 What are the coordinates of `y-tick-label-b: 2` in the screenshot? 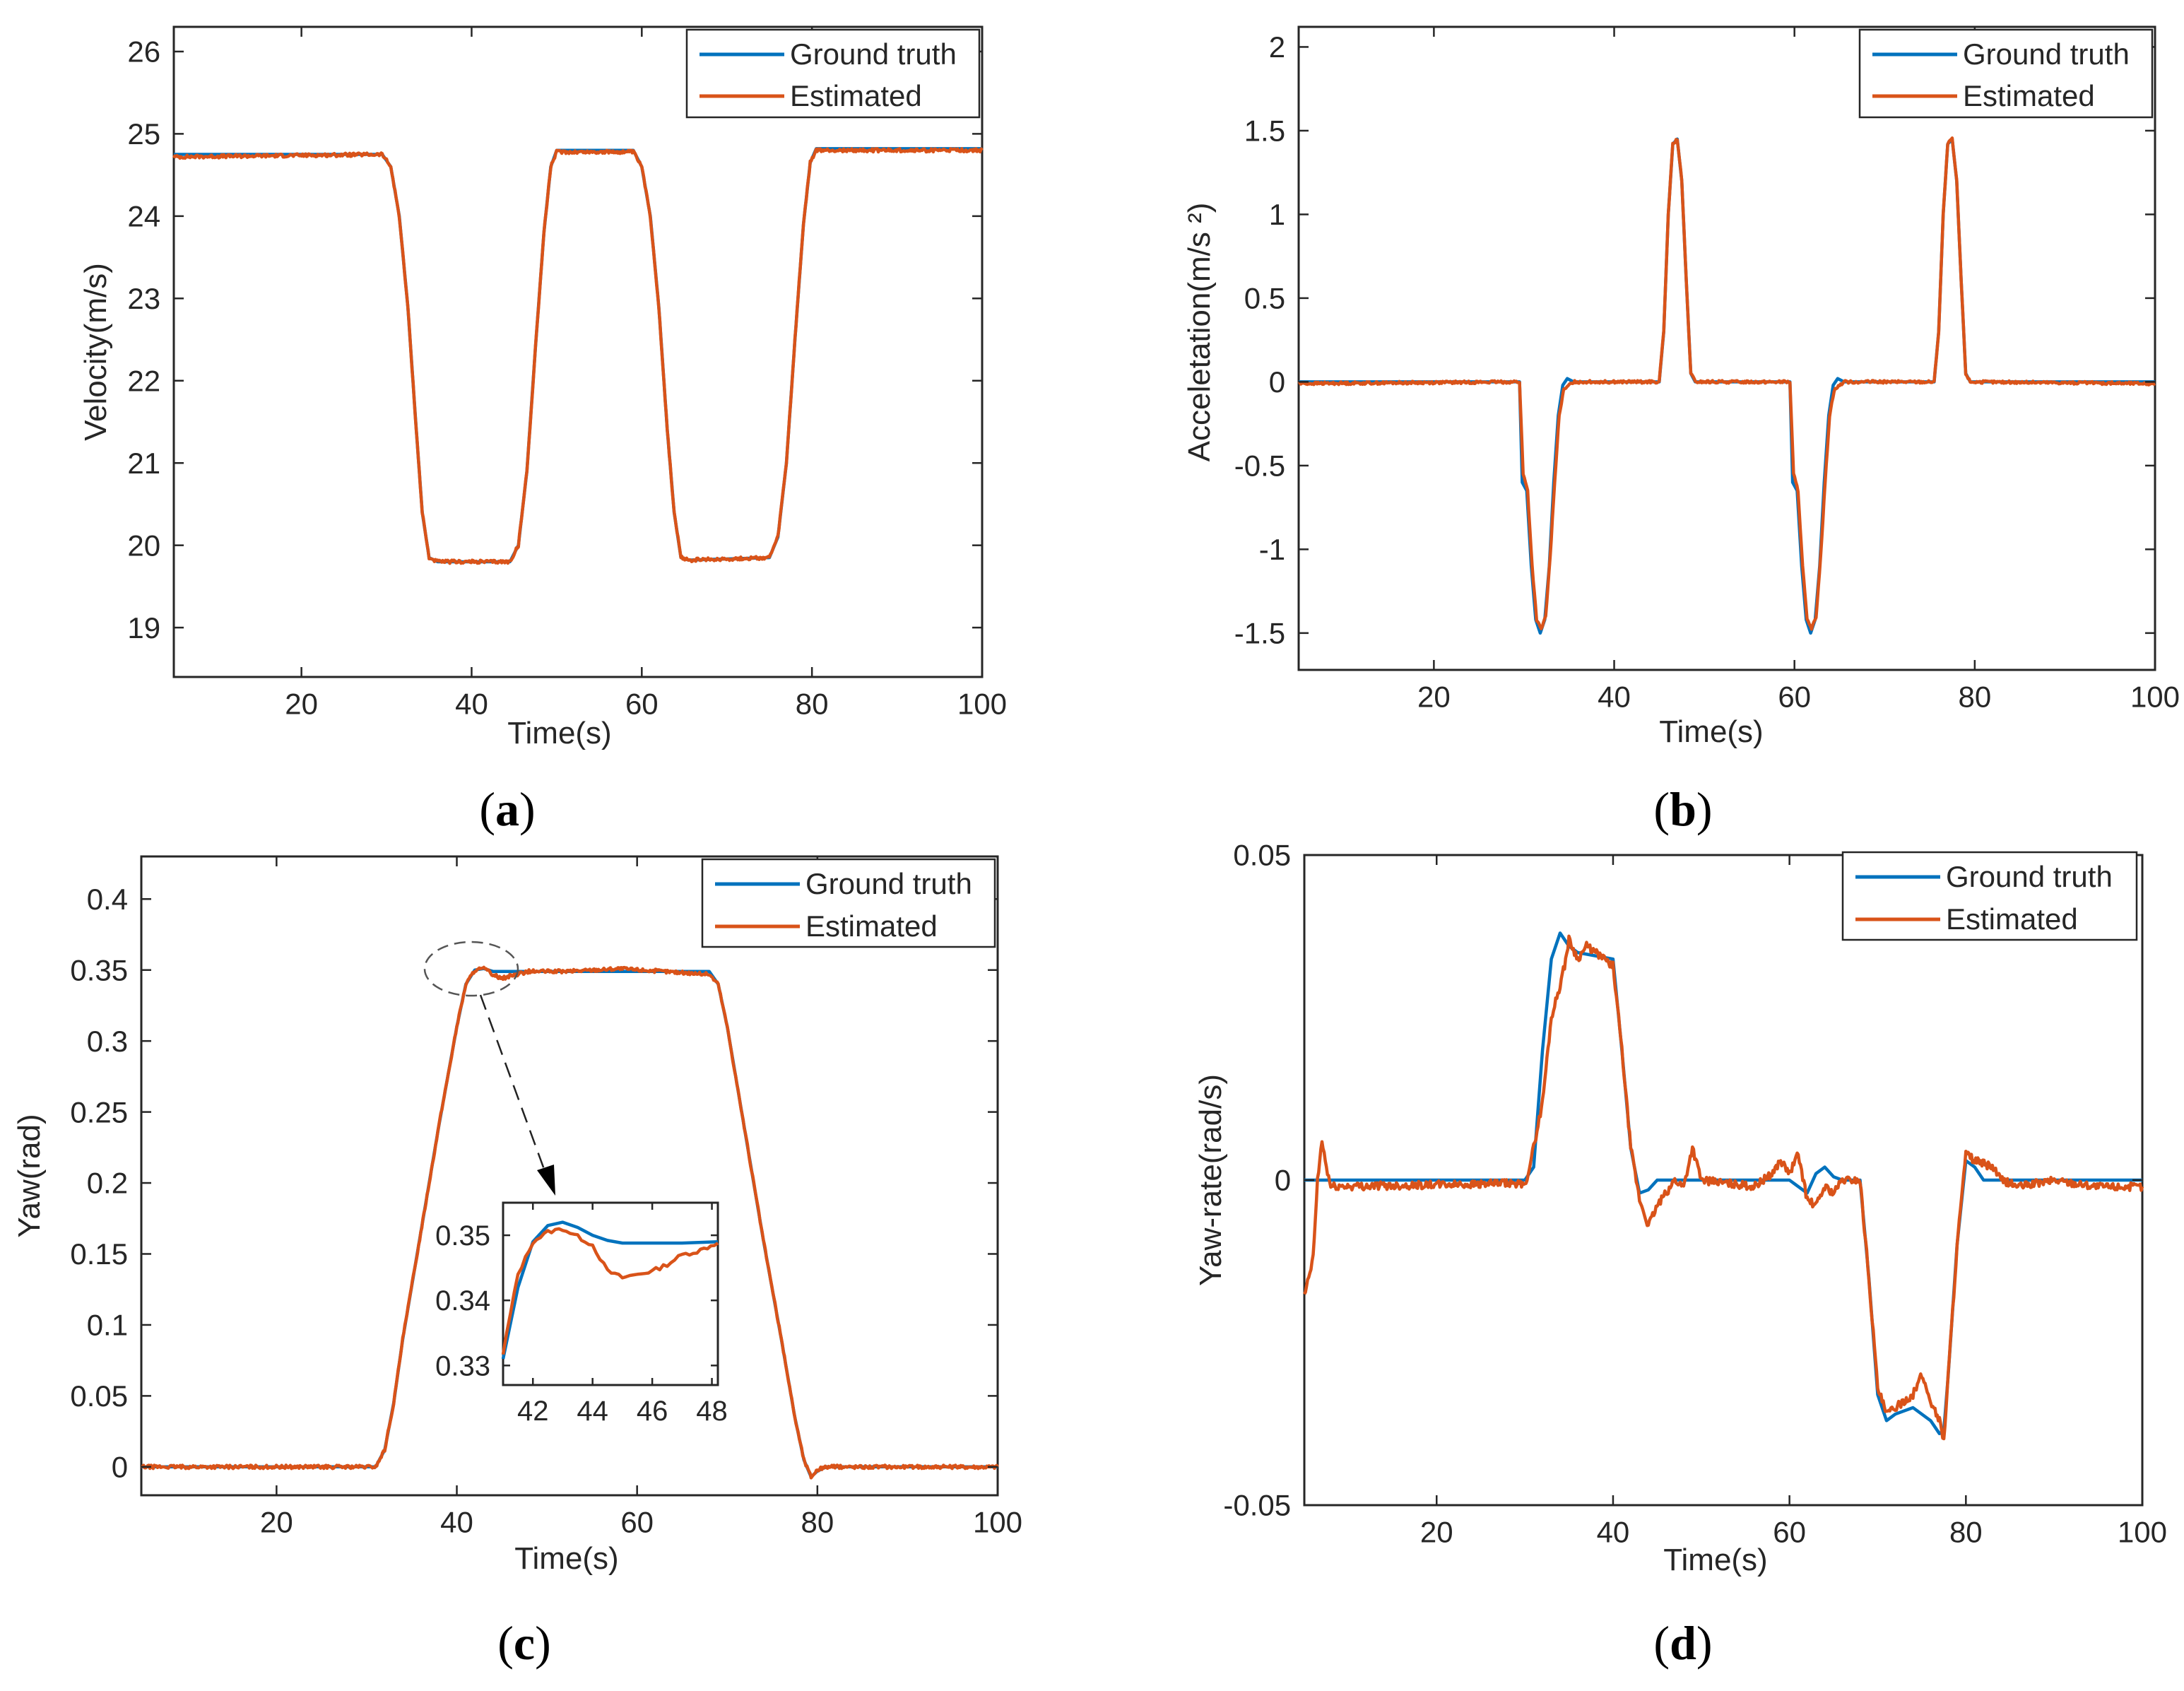 It's located at (1277, 47).